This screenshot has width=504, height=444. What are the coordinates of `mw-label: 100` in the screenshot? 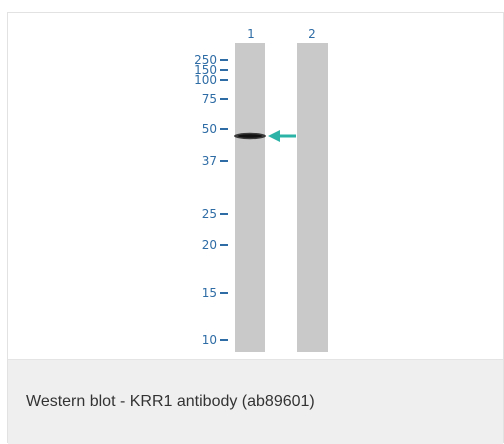 It's located at (205, 80).